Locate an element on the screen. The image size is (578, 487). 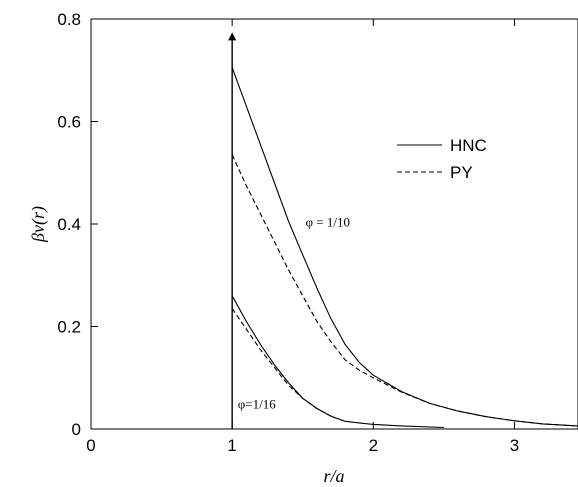
legend-label-hnc: HNC is located at coordinates (468, 145).